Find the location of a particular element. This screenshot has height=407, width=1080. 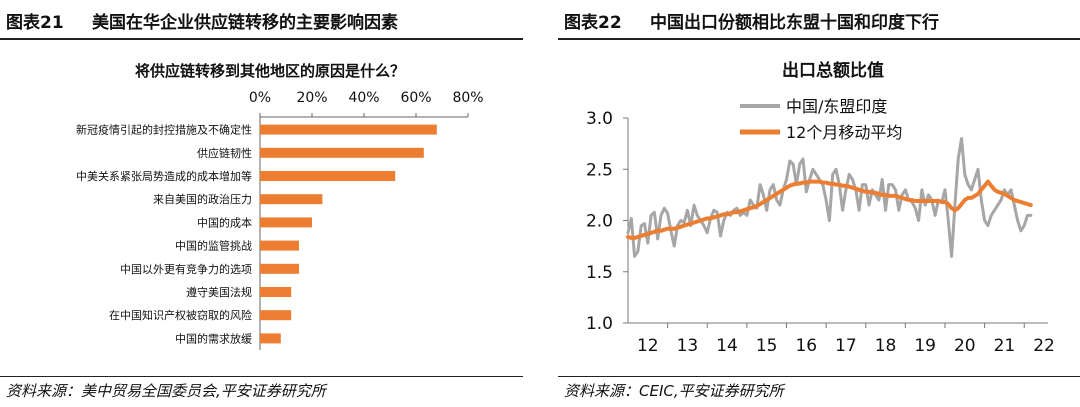

series-line-china-asean-india is located at coordinates (829, 197).